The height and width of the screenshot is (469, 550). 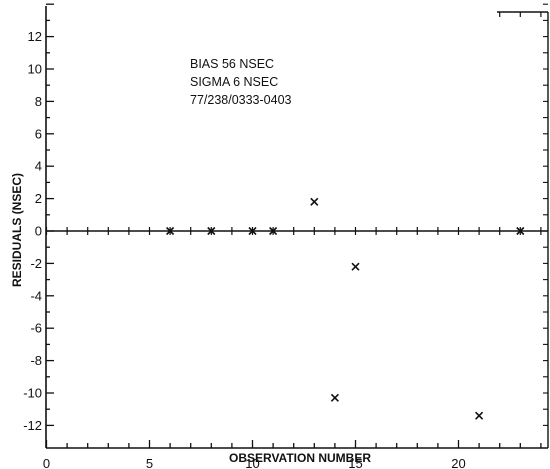 What do you see at coordinates (232, 64) in the screenshot?
I see `annotation-bias: BIAS 56 NSEC` at bounding box center [232, 64].